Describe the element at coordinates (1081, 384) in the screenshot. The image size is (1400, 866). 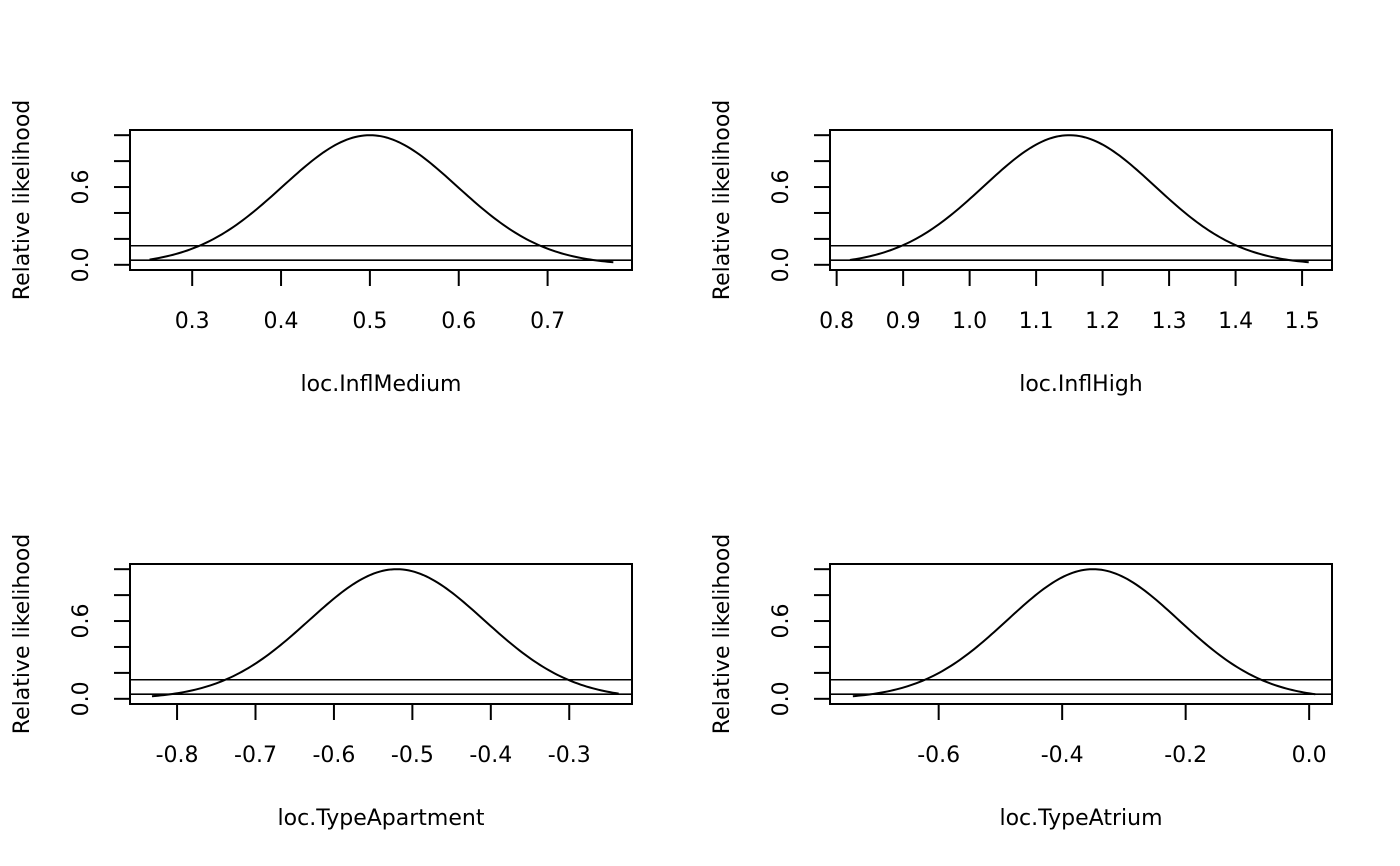
I see `x-axis-title: loc.InflHigh` at that location.